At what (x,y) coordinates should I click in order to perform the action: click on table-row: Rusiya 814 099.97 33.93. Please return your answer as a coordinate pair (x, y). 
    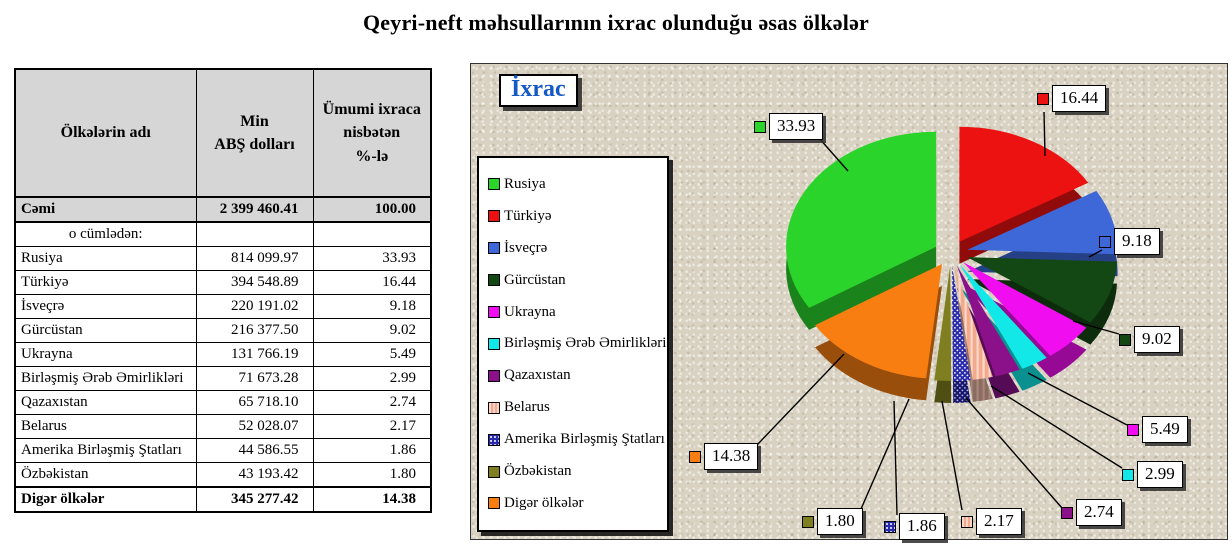
    Looking at the image, I should click on (223, 258).